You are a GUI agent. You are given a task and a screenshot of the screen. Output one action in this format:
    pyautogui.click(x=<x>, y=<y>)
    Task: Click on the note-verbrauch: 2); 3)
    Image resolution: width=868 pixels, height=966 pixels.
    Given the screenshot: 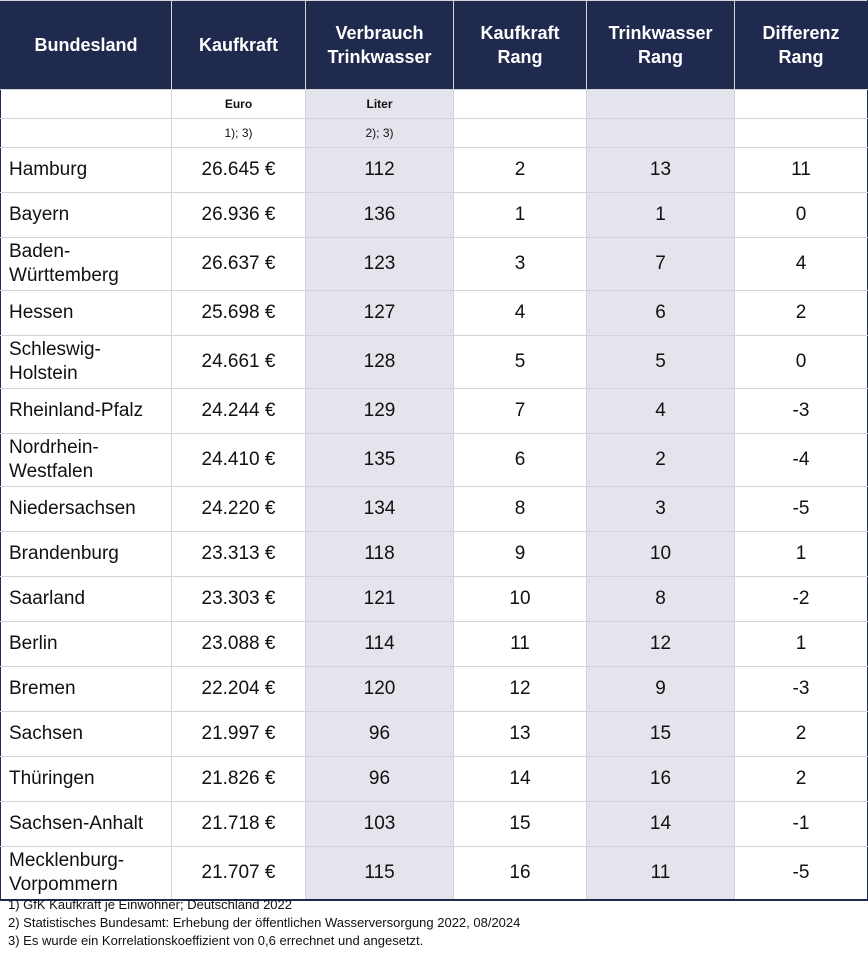 What is the action you would take?
    pyautogui.click(x=379, y=133)
    